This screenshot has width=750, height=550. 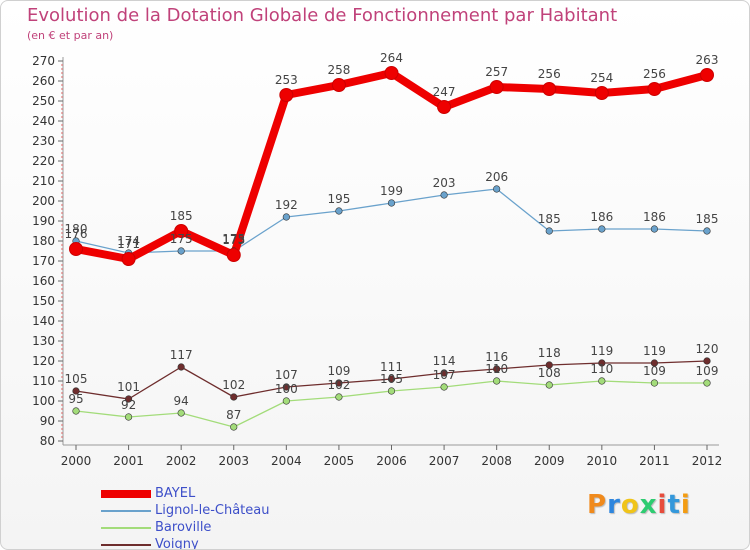 What do you see at coordinates (43, 381) in the screenshot?
I see `y-tick-label: 110` at bounding box center [43, 381].